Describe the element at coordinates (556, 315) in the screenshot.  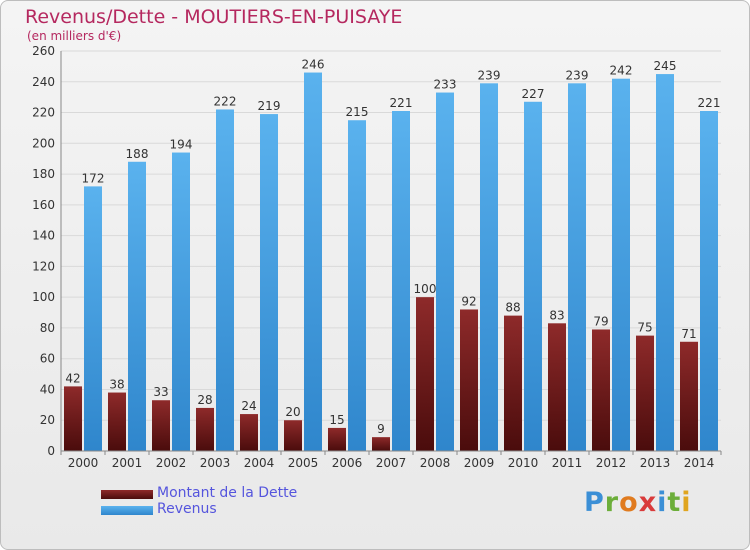
I see `data-label-debt-2011: 83` at that location.